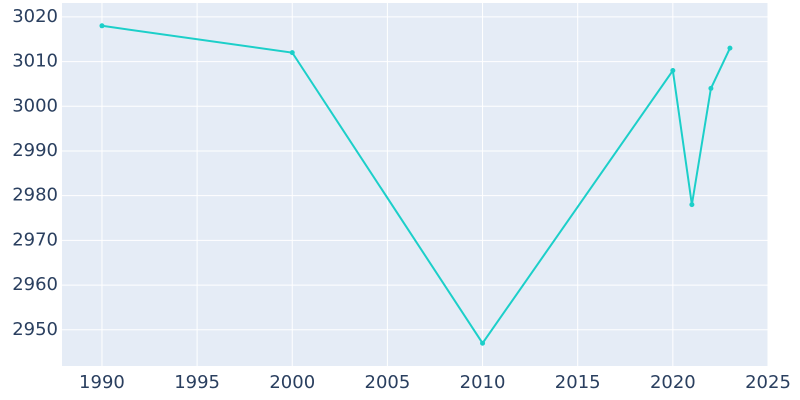 The width and height of the screenshot is (800, 400). What do you see at coordinates (673, 382) in the screenshot?
I see `x-tick-label: 2020` at bounding box center [673, 382].